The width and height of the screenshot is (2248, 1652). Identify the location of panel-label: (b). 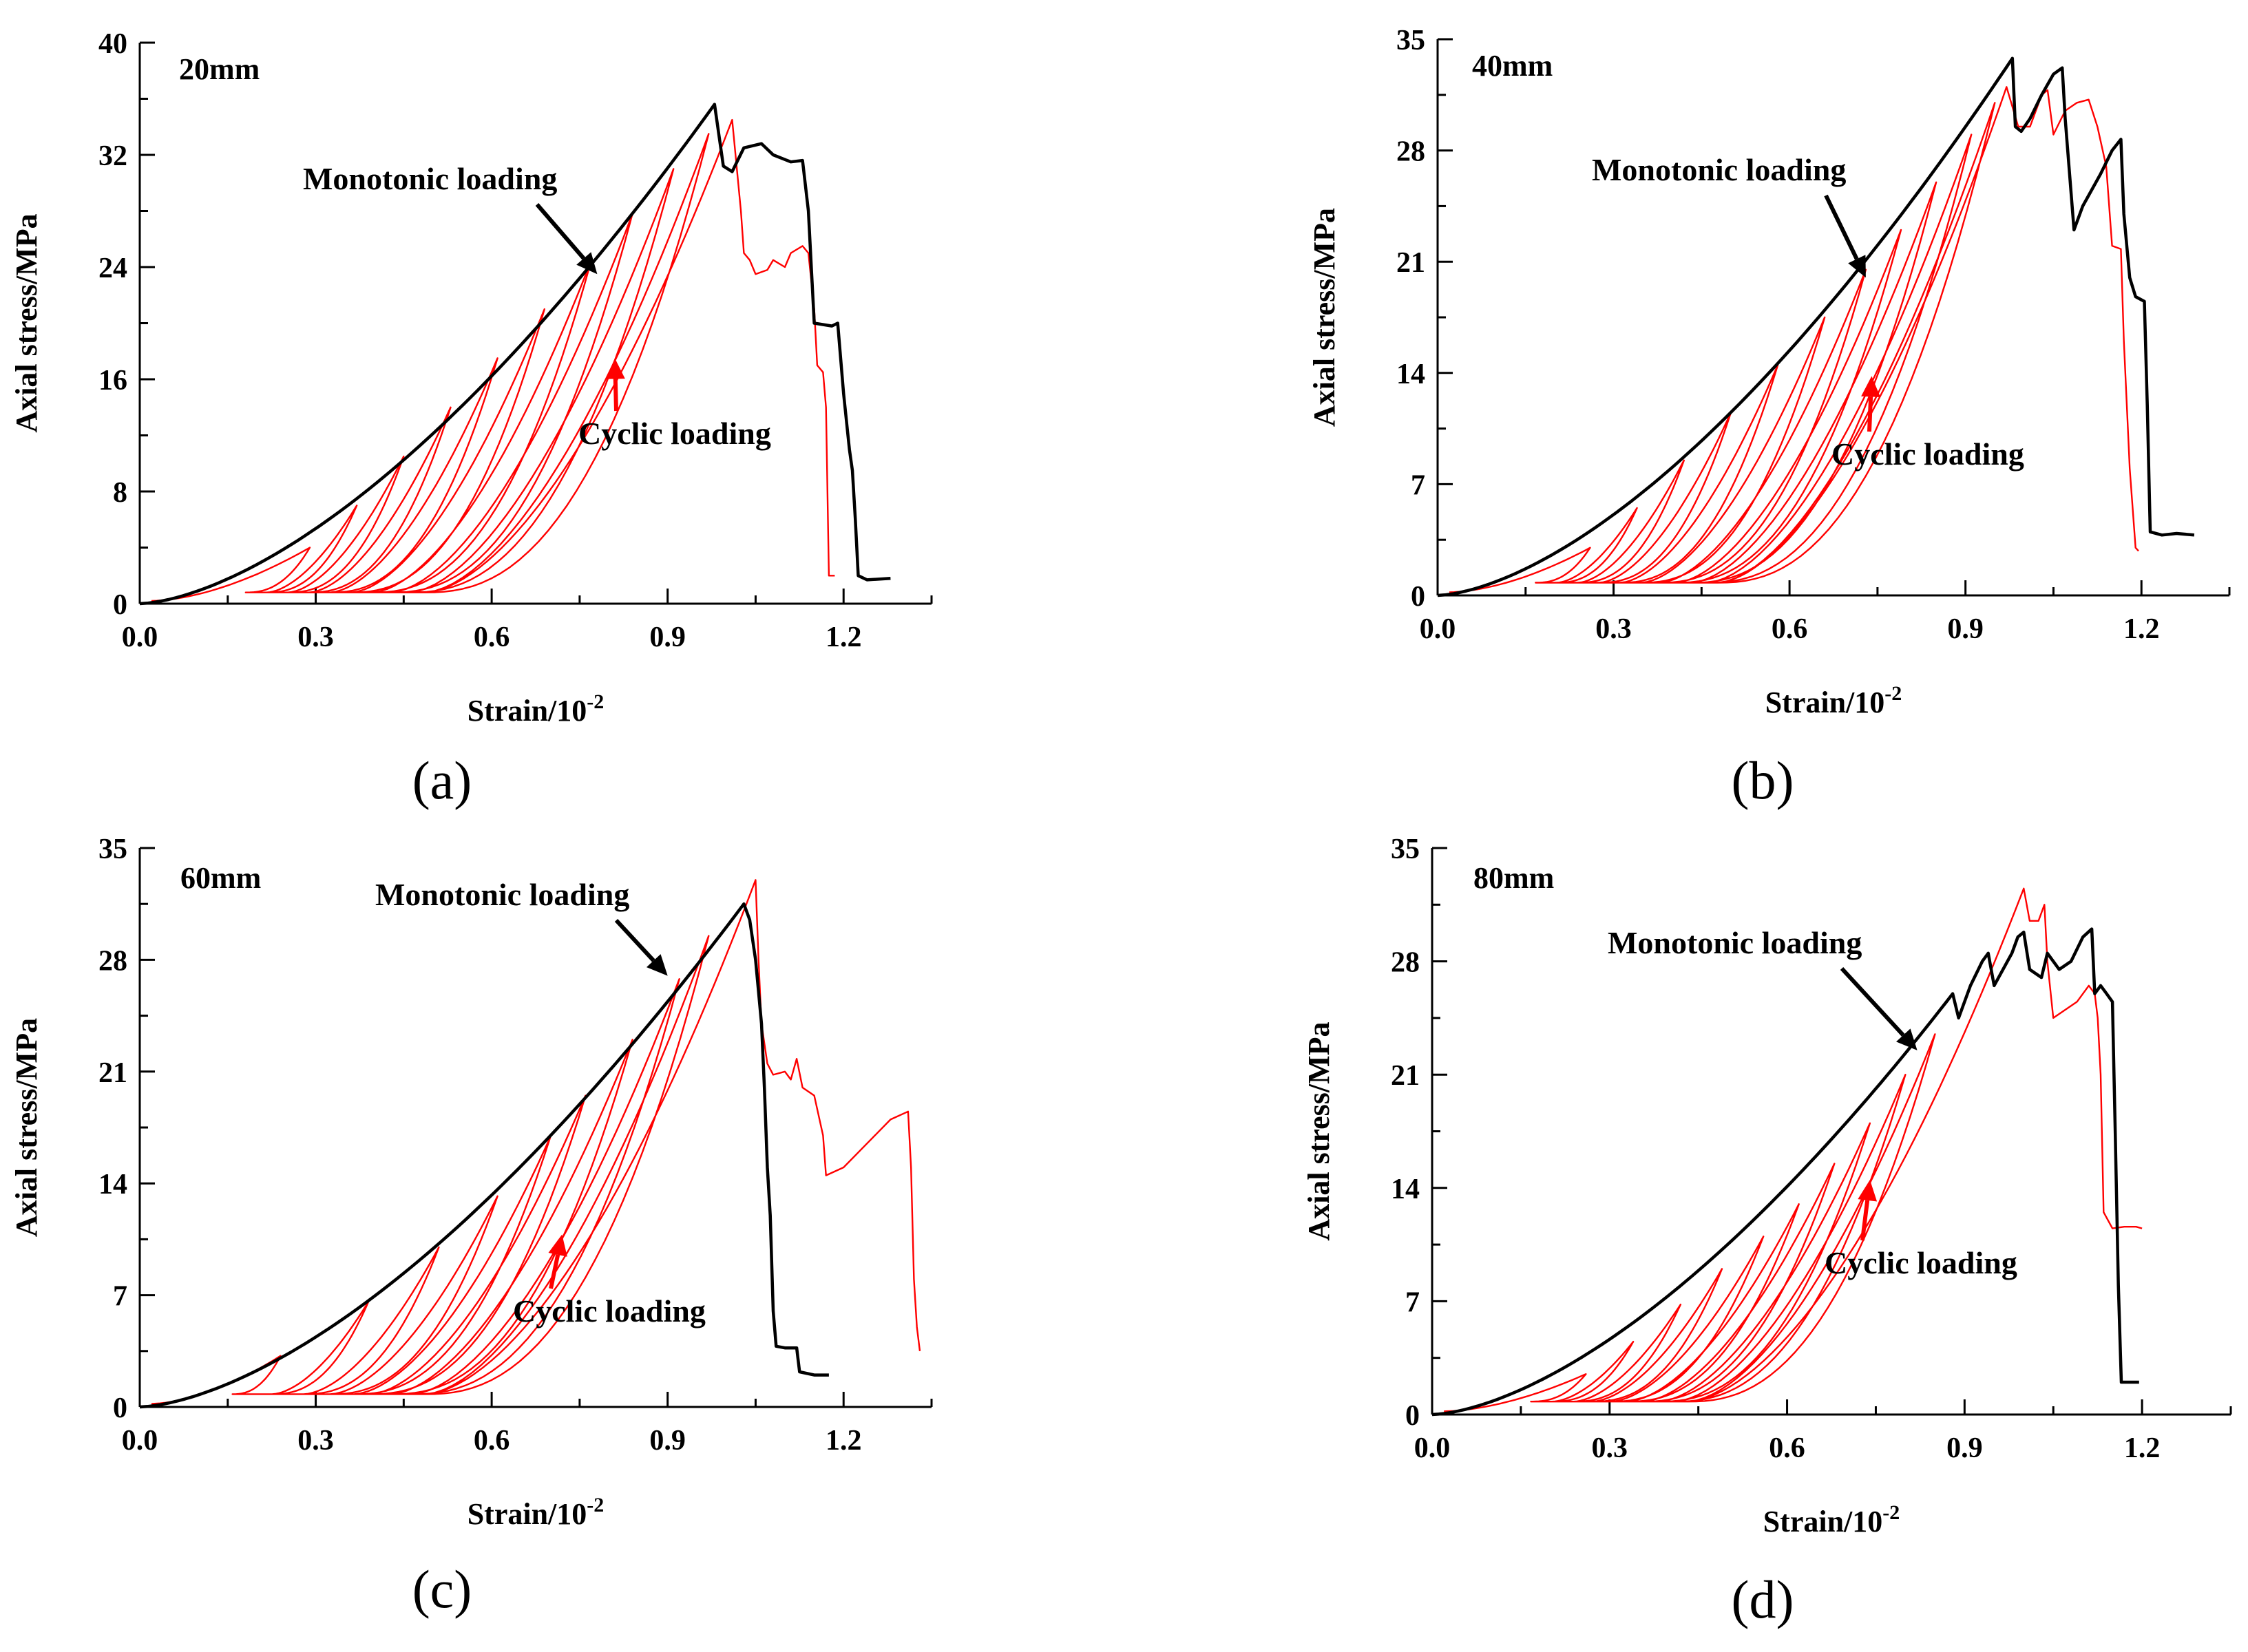
(1763, 780).